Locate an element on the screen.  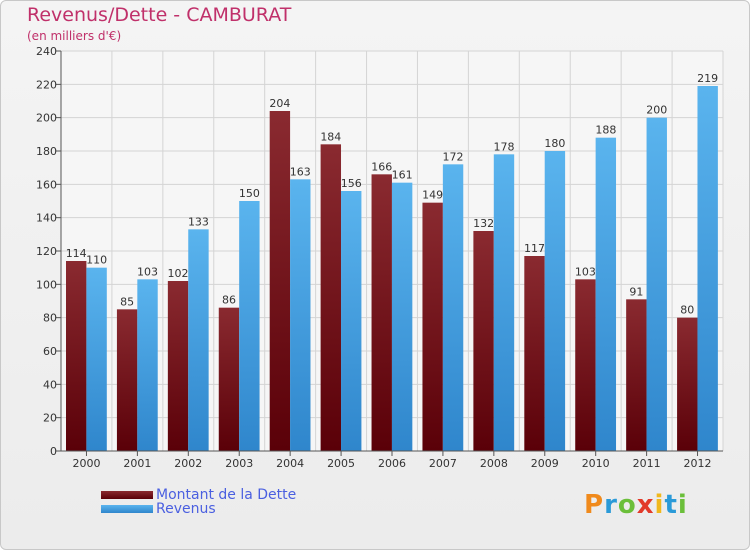
y-tick-label: 40 is located at coordinates (50, 384).